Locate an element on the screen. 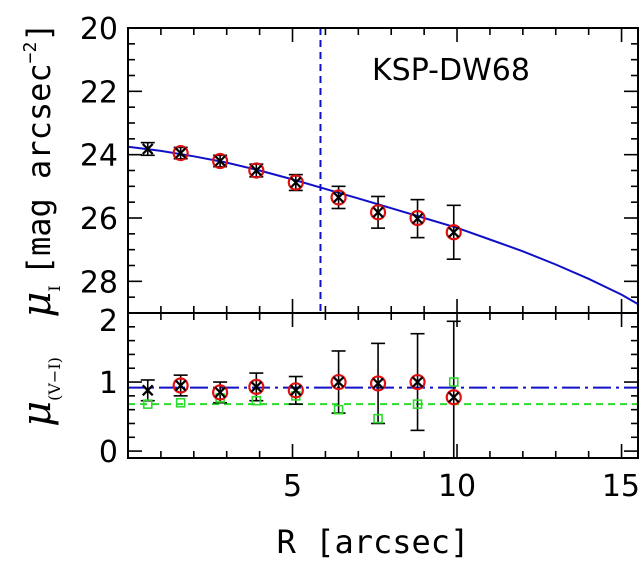 This screenshot has height=562, width=642. top-panel-tick-labels: 20 22 24 26 28 is located at coordinates (99, 156).